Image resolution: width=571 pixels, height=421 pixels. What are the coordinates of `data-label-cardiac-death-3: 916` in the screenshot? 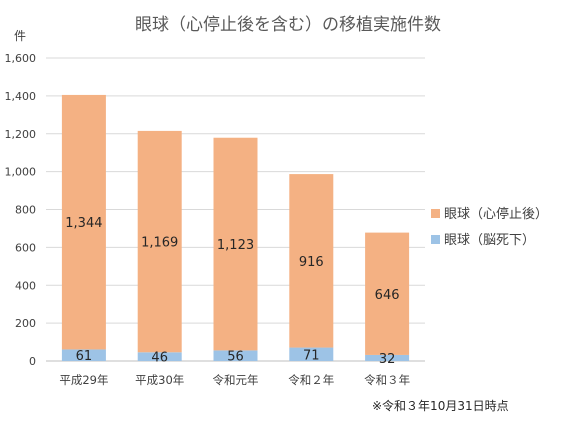 It's located at (311, 262).